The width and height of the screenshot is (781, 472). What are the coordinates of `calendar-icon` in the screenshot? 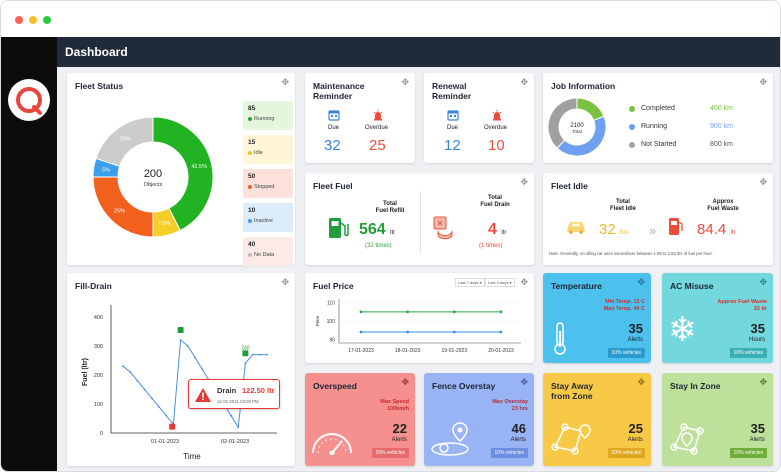 It's located at (453, 115).